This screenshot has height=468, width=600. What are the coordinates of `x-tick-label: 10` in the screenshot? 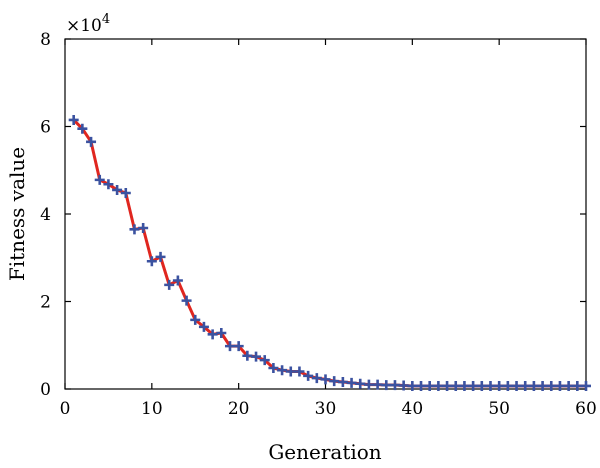 It's located at (152, 409).